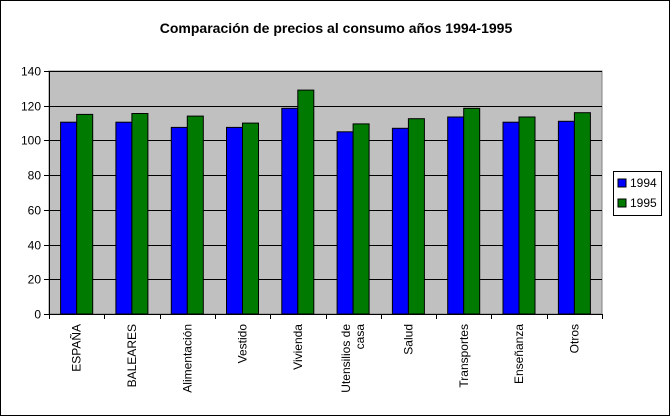 This screenshot has width=670, height=416. Describe the element at coordinates (353, 358) in the screenshot. I see `x-tick-label: Utensilios decasa` at that location.